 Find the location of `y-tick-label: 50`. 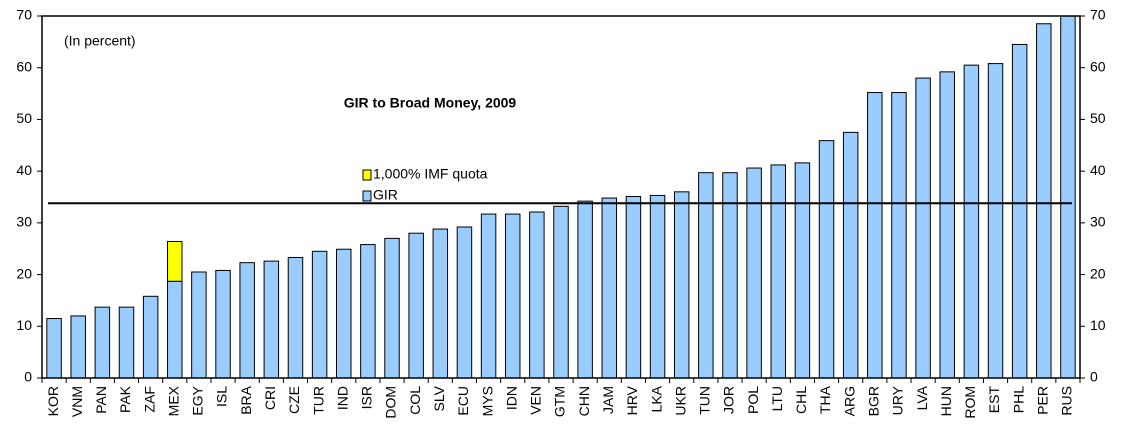

y-tick-label: 50 is located at coordinates (24, 118).